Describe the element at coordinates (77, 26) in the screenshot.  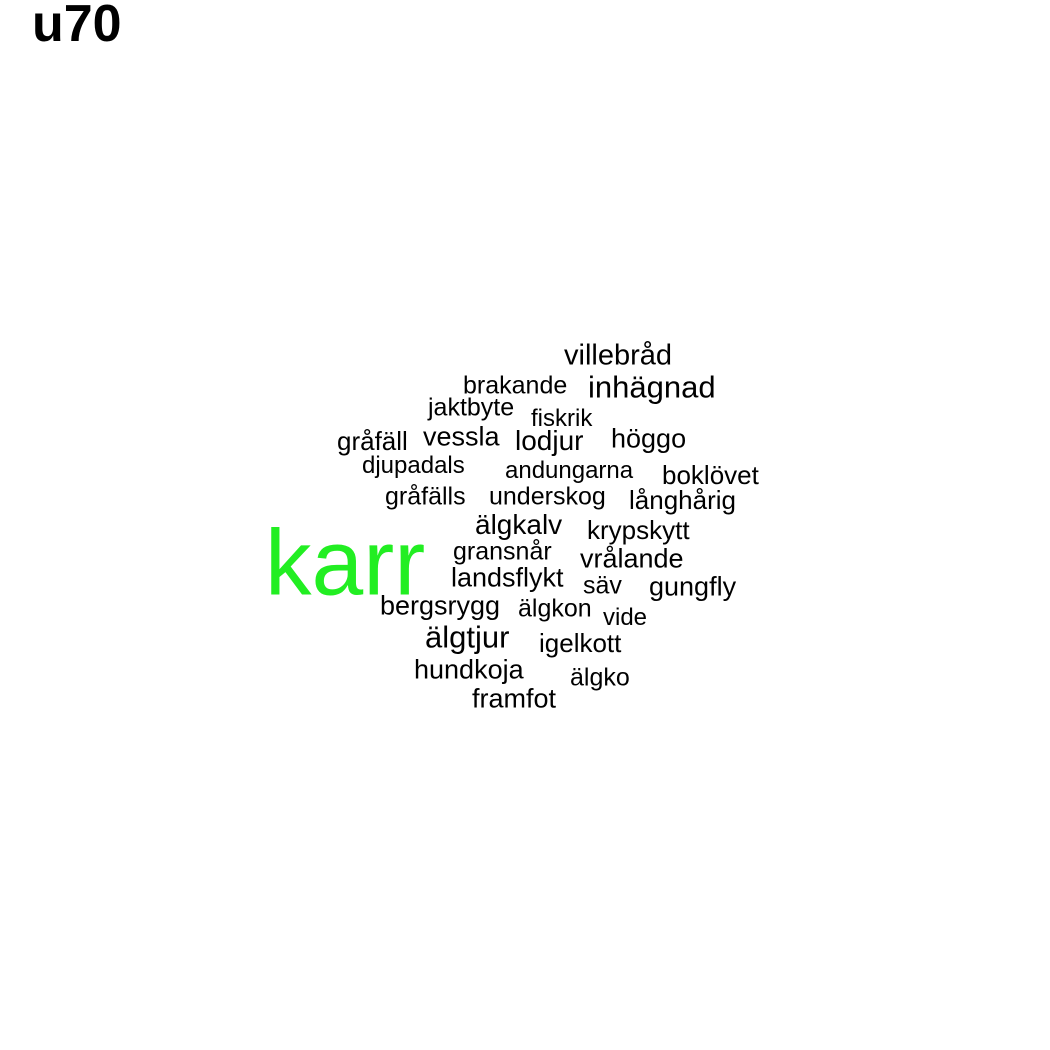
I see `page-title: u70` at that location.